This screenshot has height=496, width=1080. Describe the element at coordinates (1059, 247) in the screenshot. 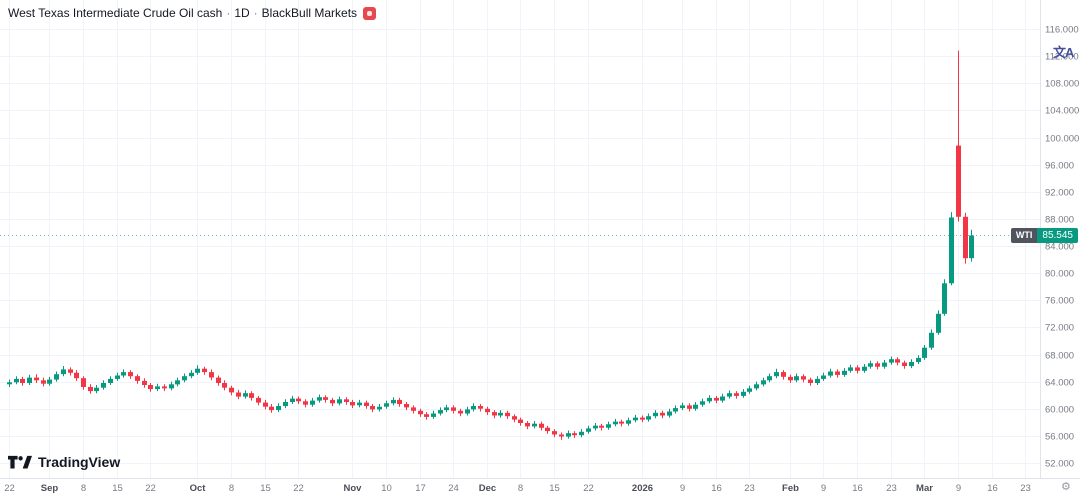

I see `svg-text: 84.000` at that location.